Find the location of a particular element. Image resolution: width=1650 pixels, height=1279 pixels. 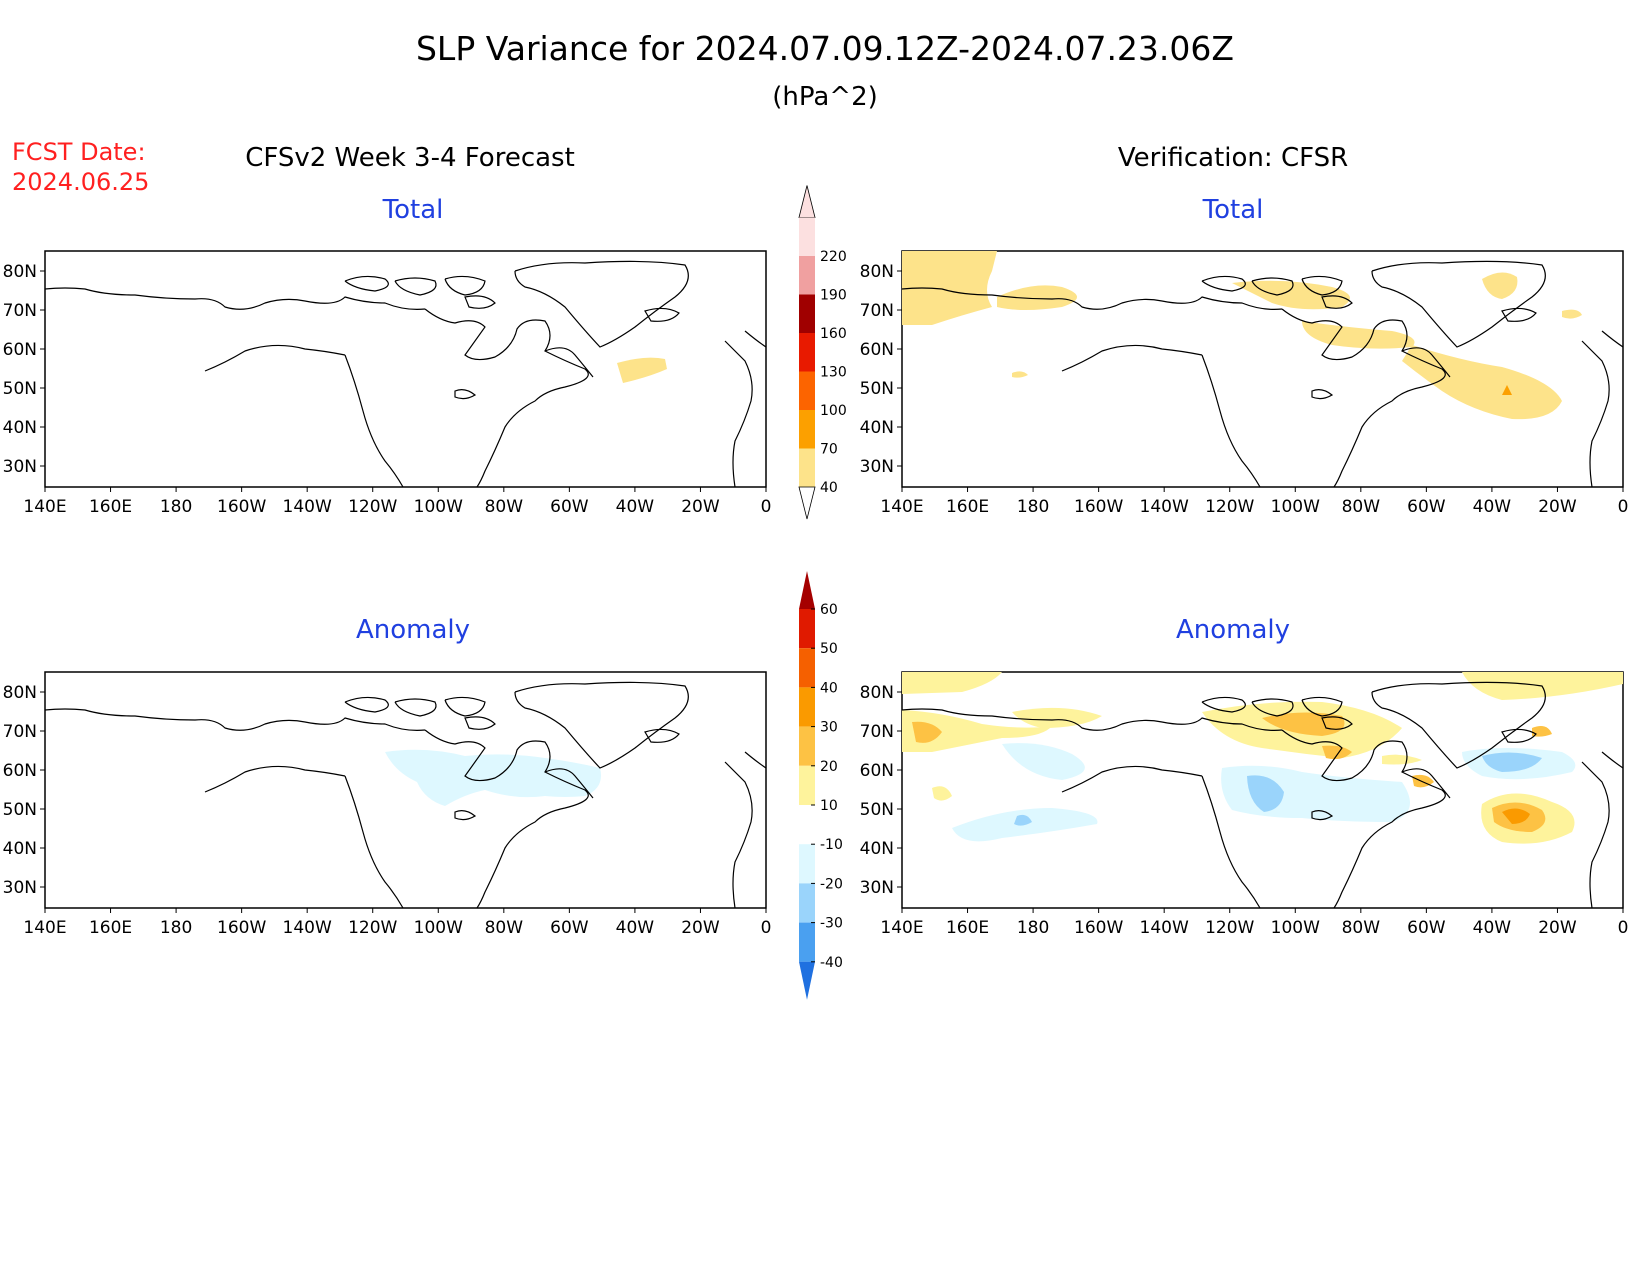

colorbar-arrow-top is located at coordinates (807, 590).